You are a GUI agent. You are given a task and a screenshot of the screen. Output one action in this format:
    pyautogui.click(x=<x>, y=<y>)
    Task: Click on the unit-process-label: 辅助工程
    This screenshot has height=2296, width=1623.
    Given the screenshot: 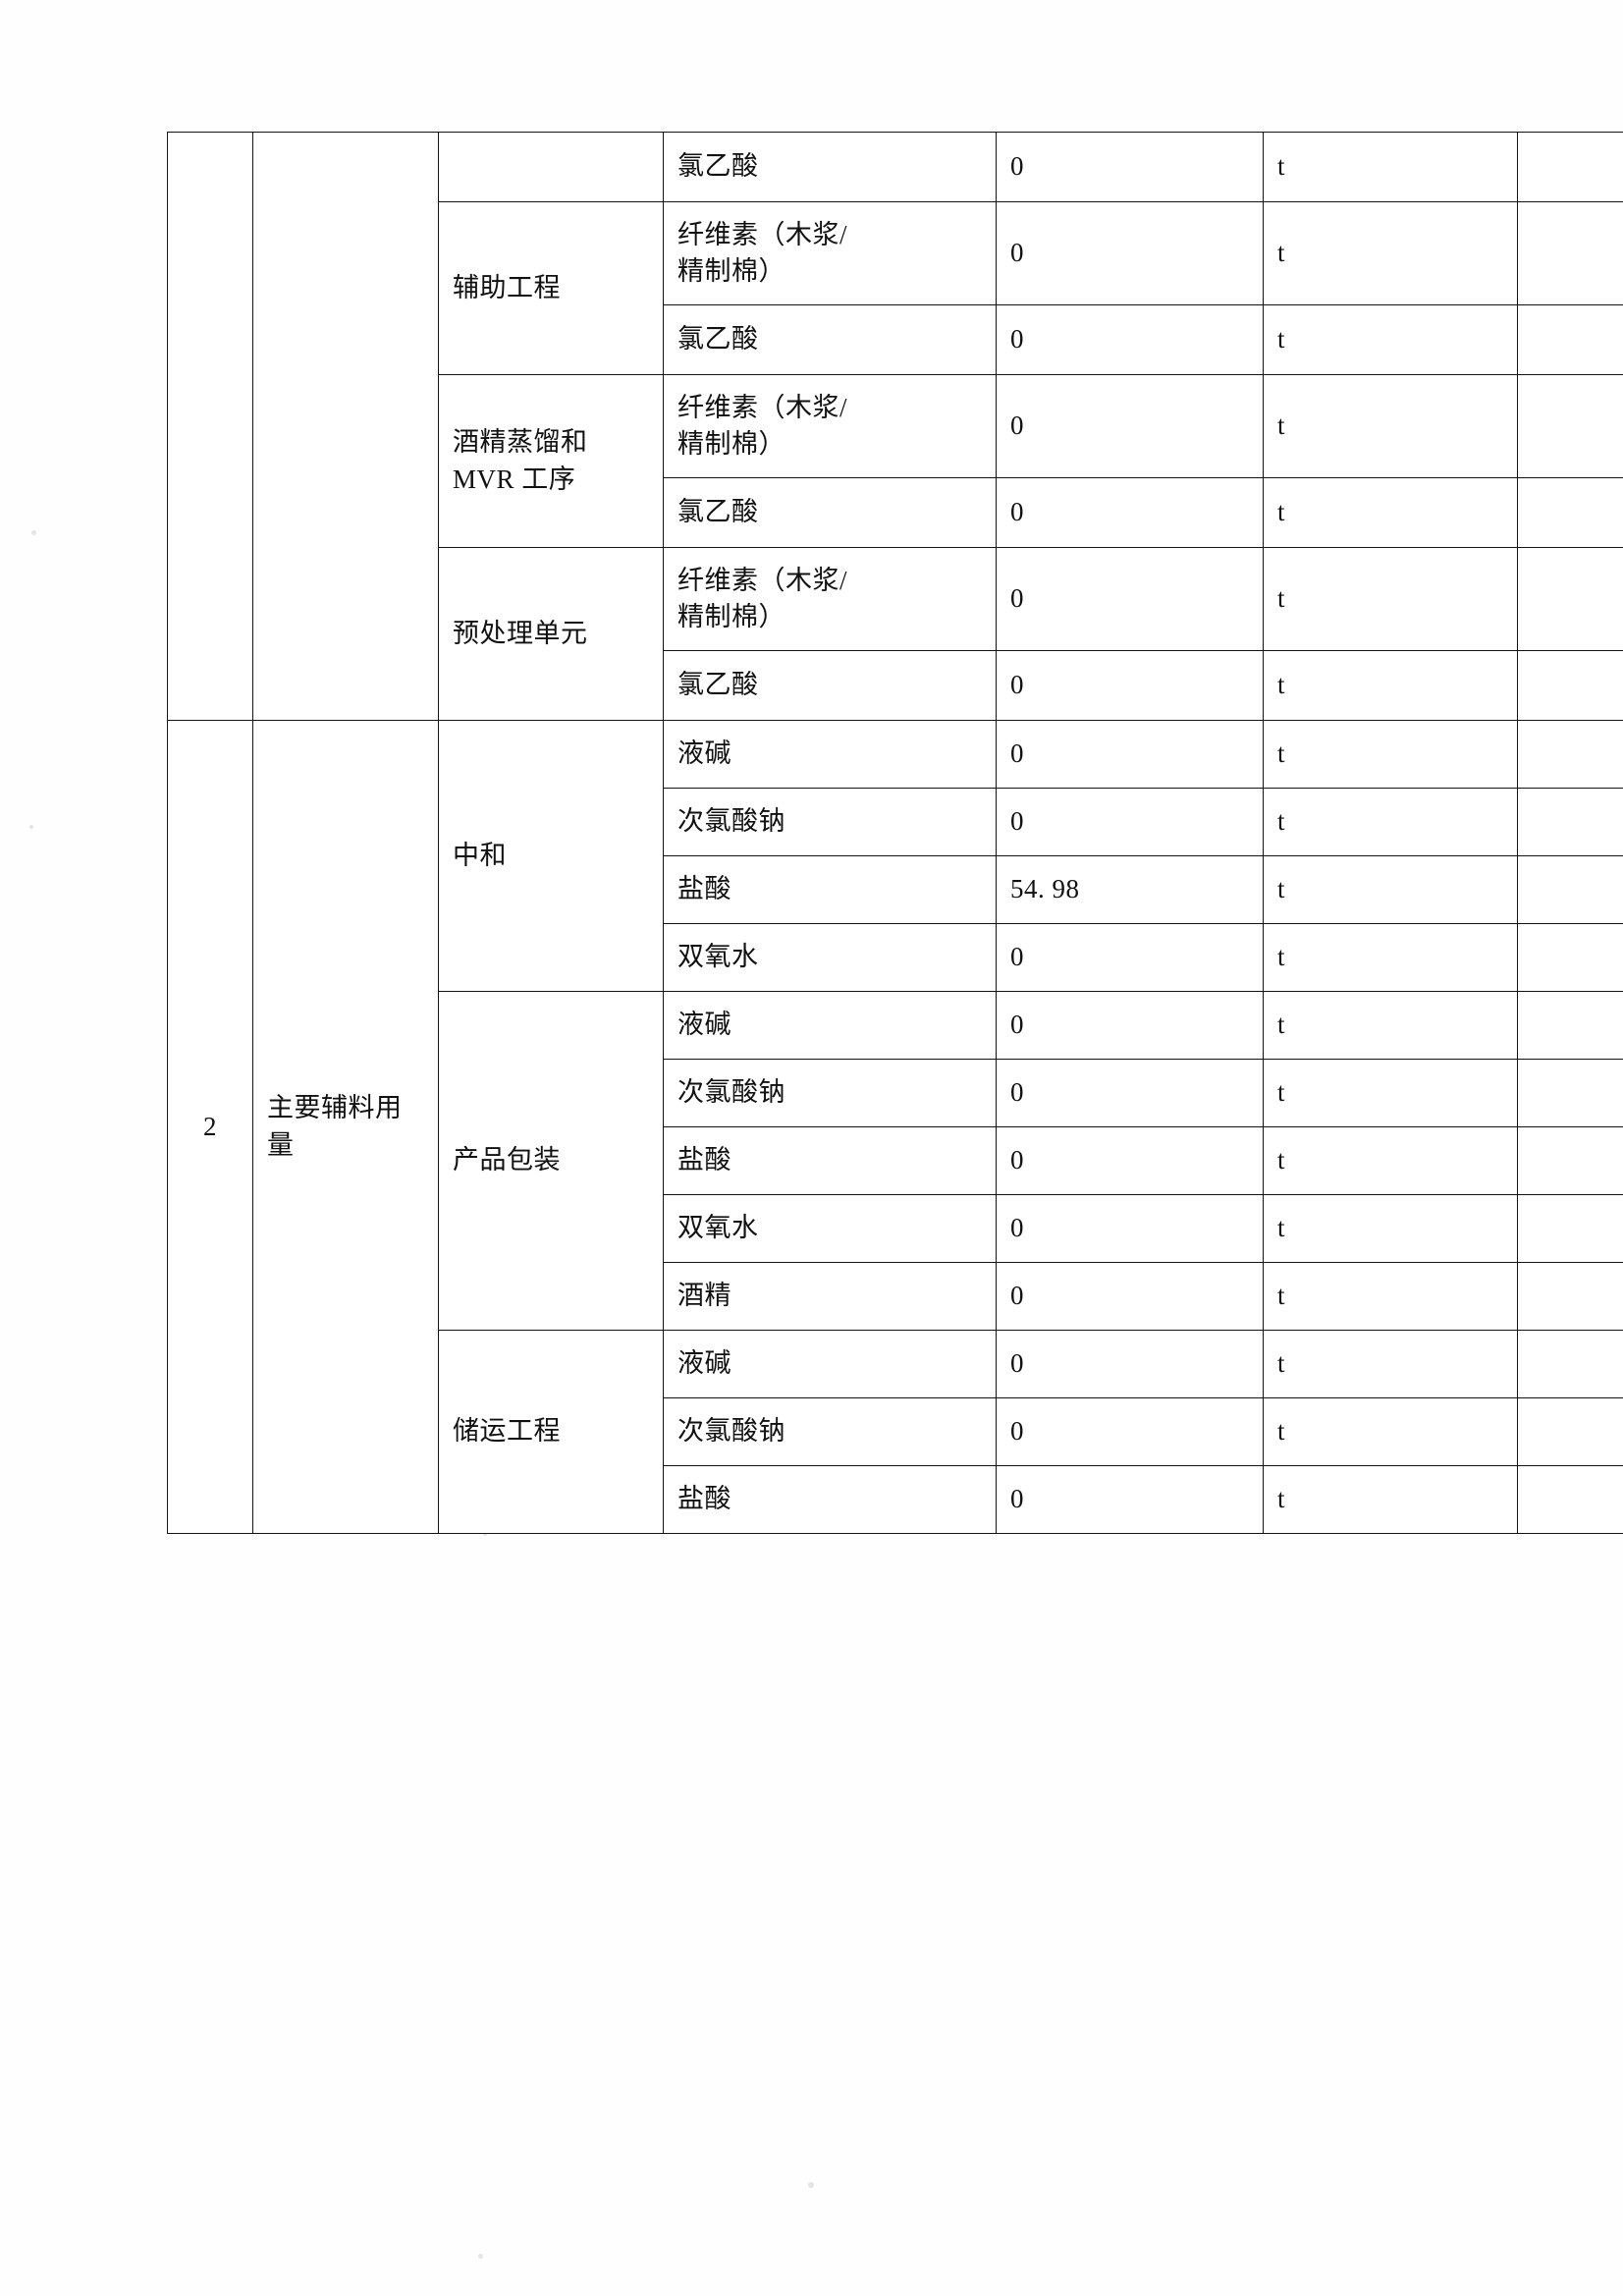 What is the action you would take?
    pyautogui.click(x=507, y=287)
    